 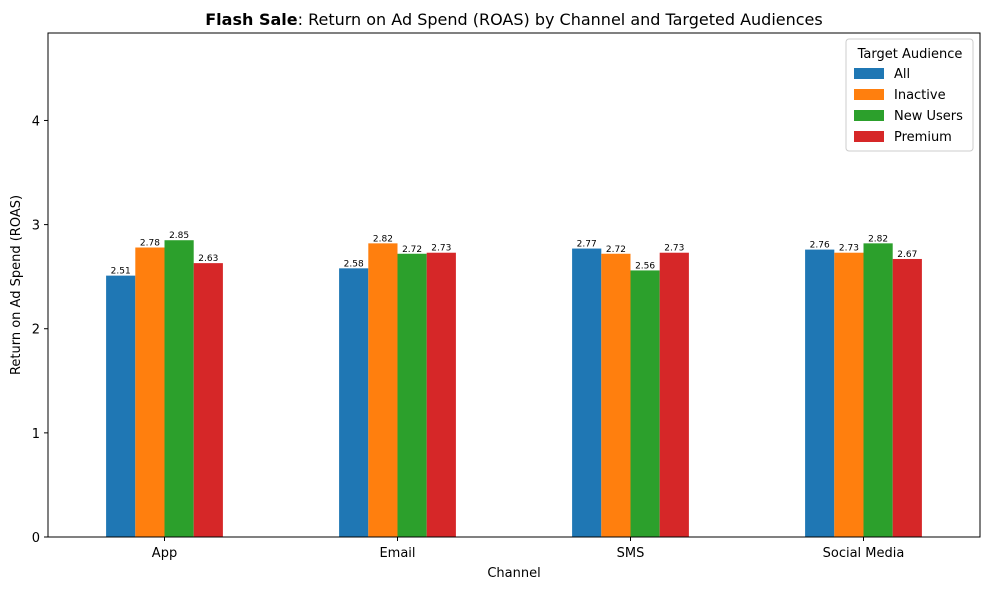 I want to click on bar-value-label: 2.85, so click(x=179, y=236).